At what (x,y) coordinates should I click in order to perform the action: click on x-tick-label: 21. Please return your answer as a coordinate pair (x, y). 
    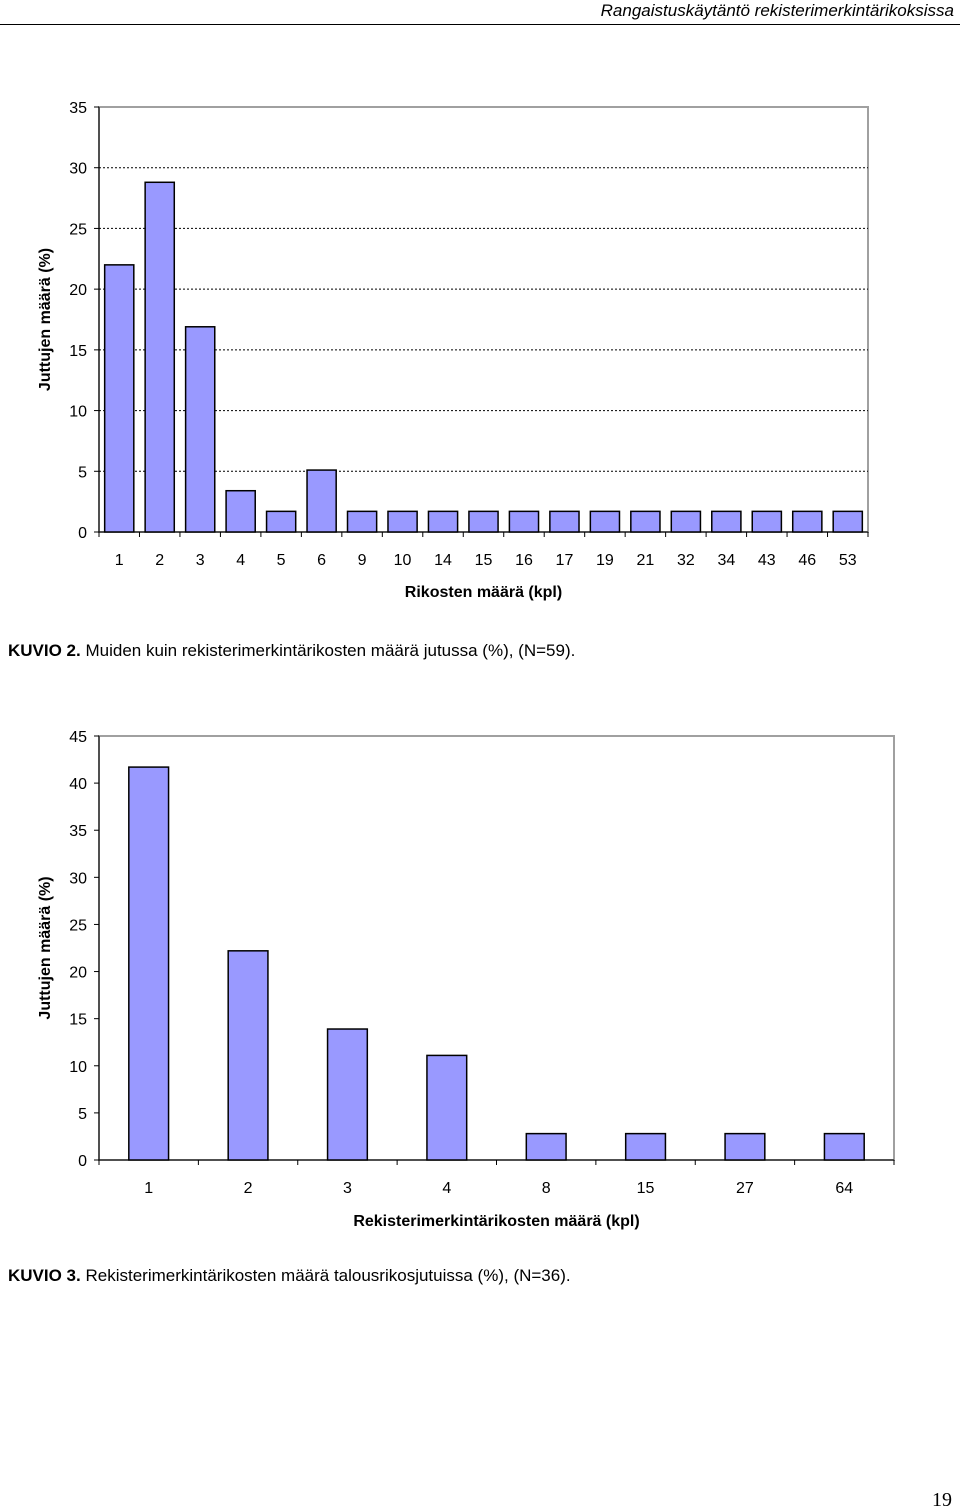
    Looking at the image, I should click on (645, 560).